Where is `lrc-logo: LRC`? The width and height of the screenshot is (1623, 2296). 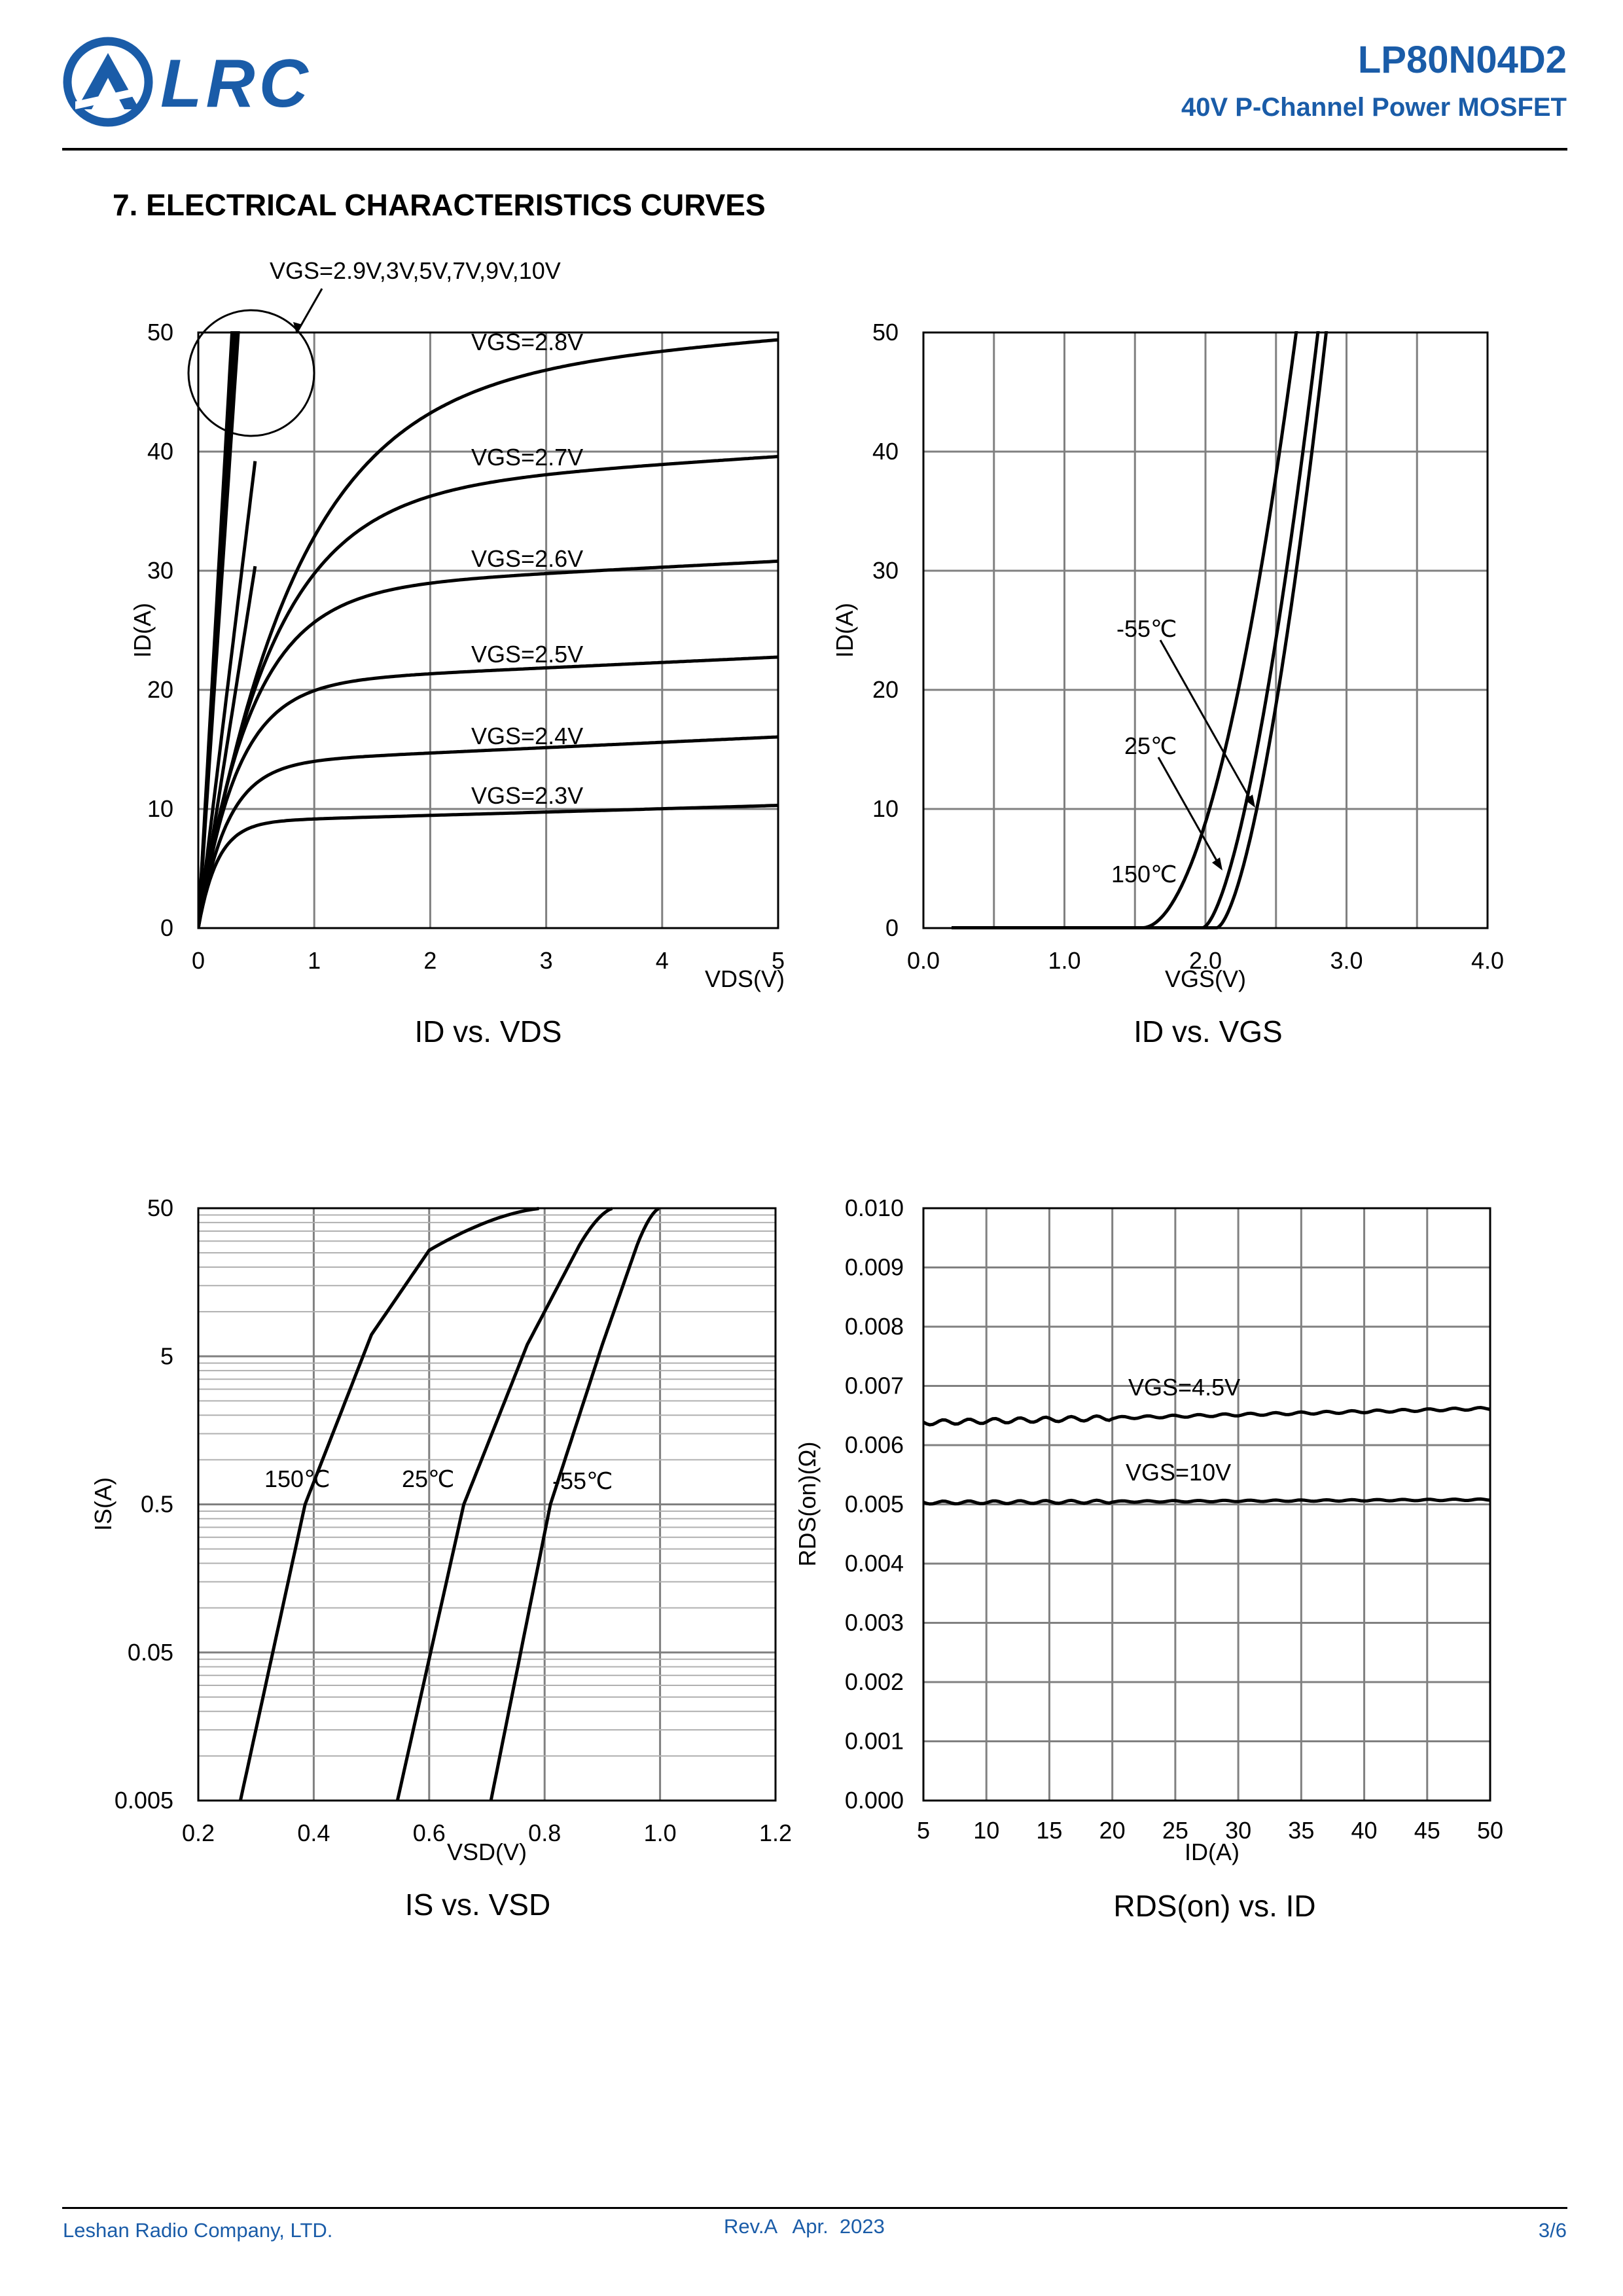
lrc-logo: LRC is located at coordinates (188, 82).